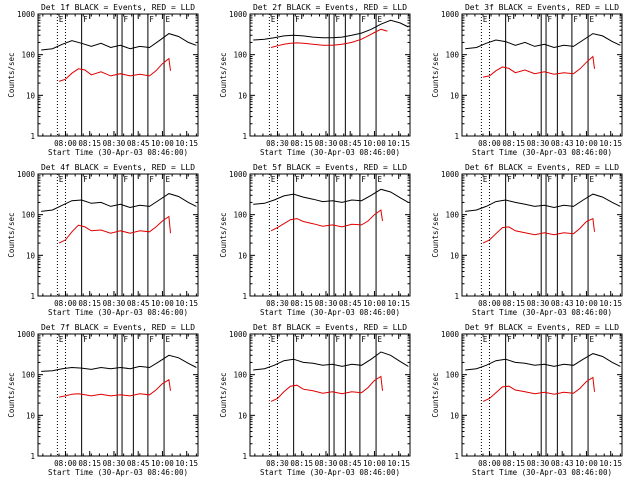 Image resolution: width=640 pixels, height=480 pixels. What do you see at coordinates (562, 143) in the screenshot?
I see `x-tick-label: 08:43` at bounding box center [562, 143].